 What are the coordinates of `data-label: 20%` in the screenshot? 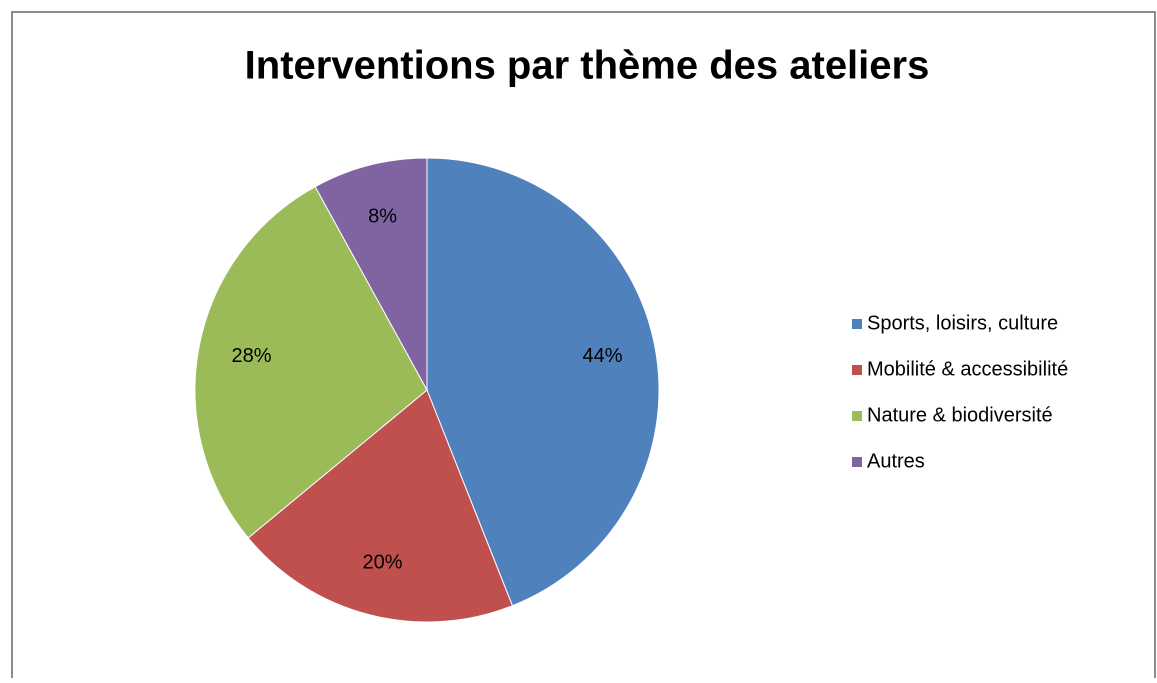 It's located at (383, 562).